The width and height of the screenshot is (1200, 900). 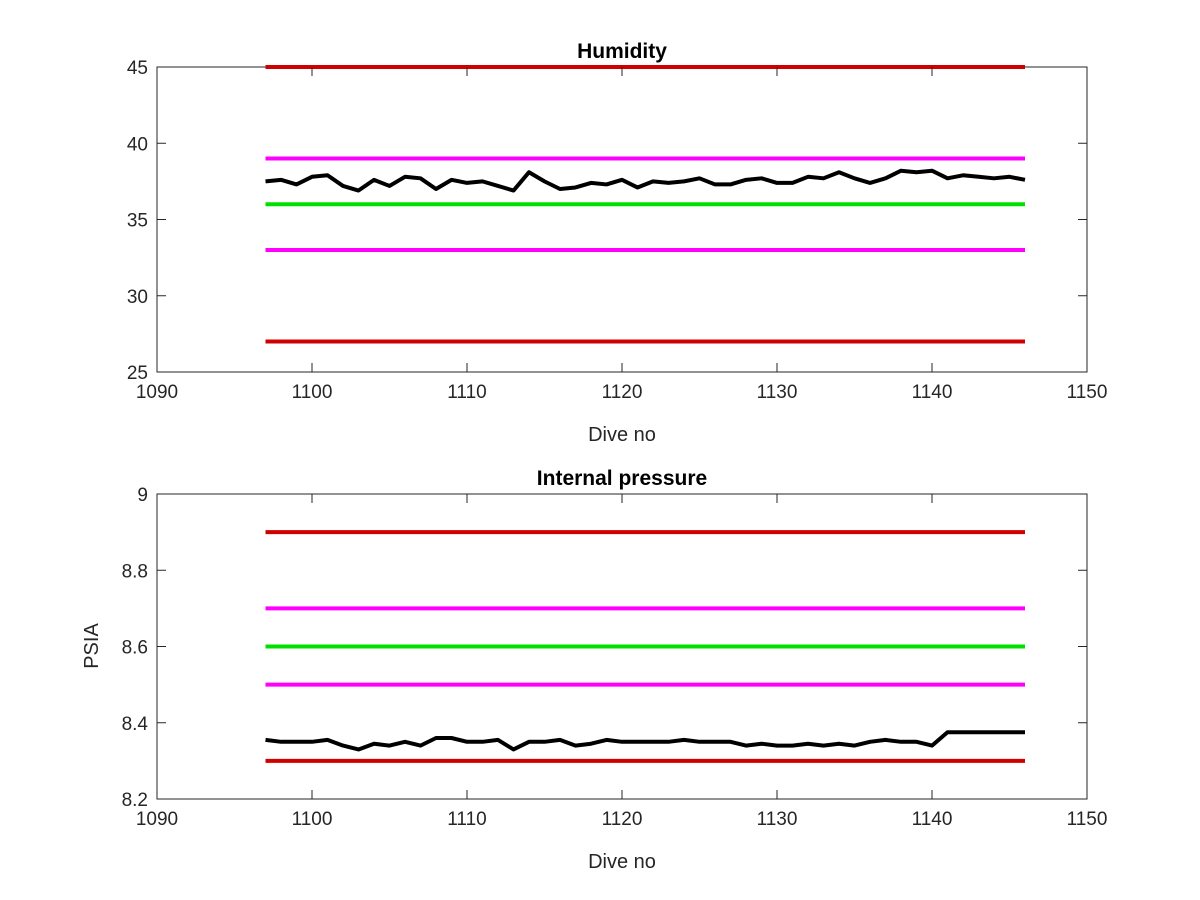 I want to click on humidity-xtick-label: 1130, so click(x=777, y=392).